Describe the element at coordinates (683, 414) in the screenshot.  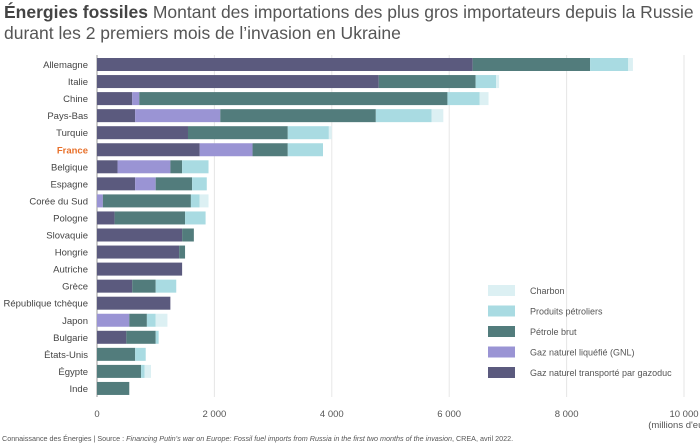
I see `x-tick-label: 10 000` at that location.